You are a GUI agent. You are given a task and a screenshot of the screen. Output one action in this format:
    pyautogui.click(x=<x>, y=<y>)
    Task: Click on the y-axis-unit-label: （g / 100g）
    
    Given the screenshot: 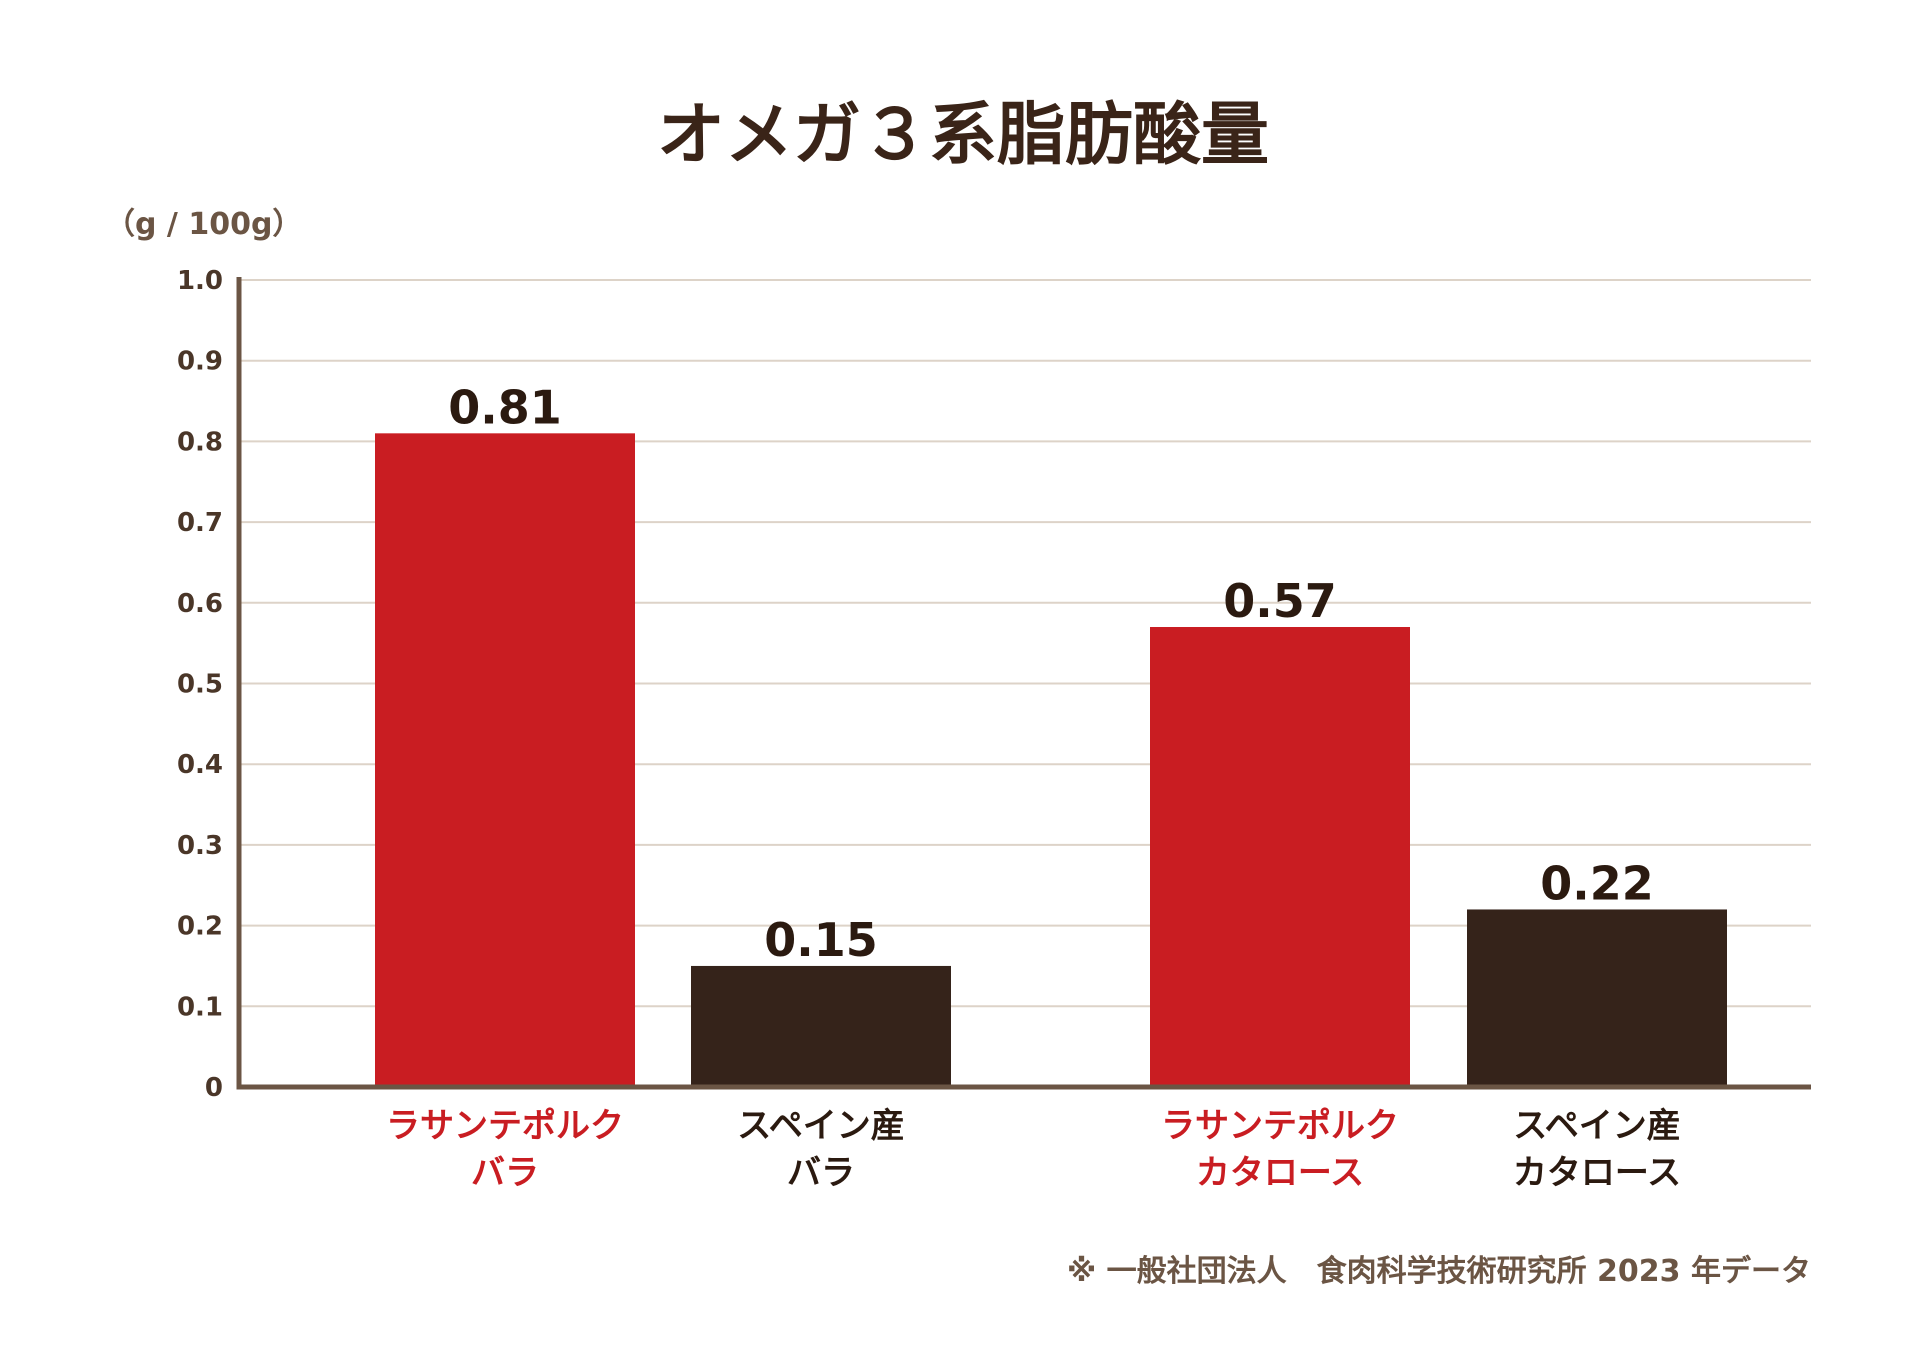 What is the action you would take?
    pyautogui.click(x=203, y=224)
    